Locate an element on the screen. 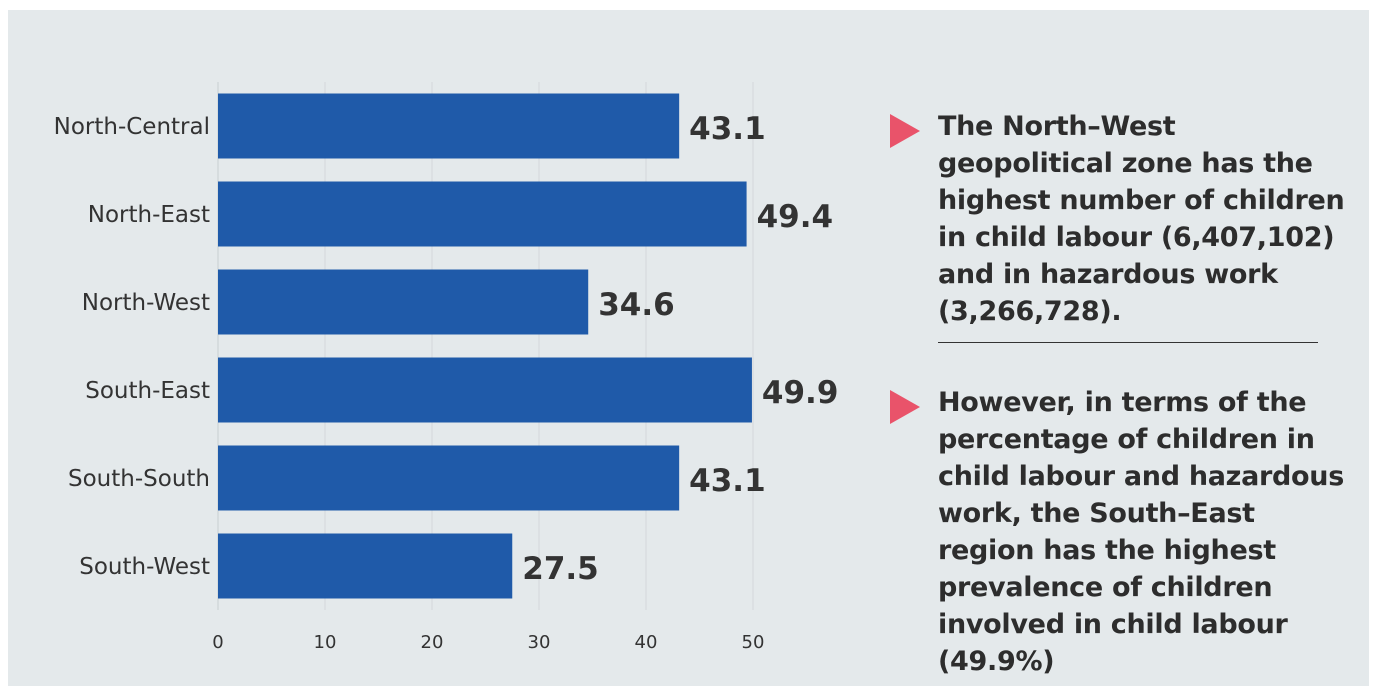 Image resolution: width=1375 pixels, height=691 pixels. bar-south-west is located at coordinates (365, 566).